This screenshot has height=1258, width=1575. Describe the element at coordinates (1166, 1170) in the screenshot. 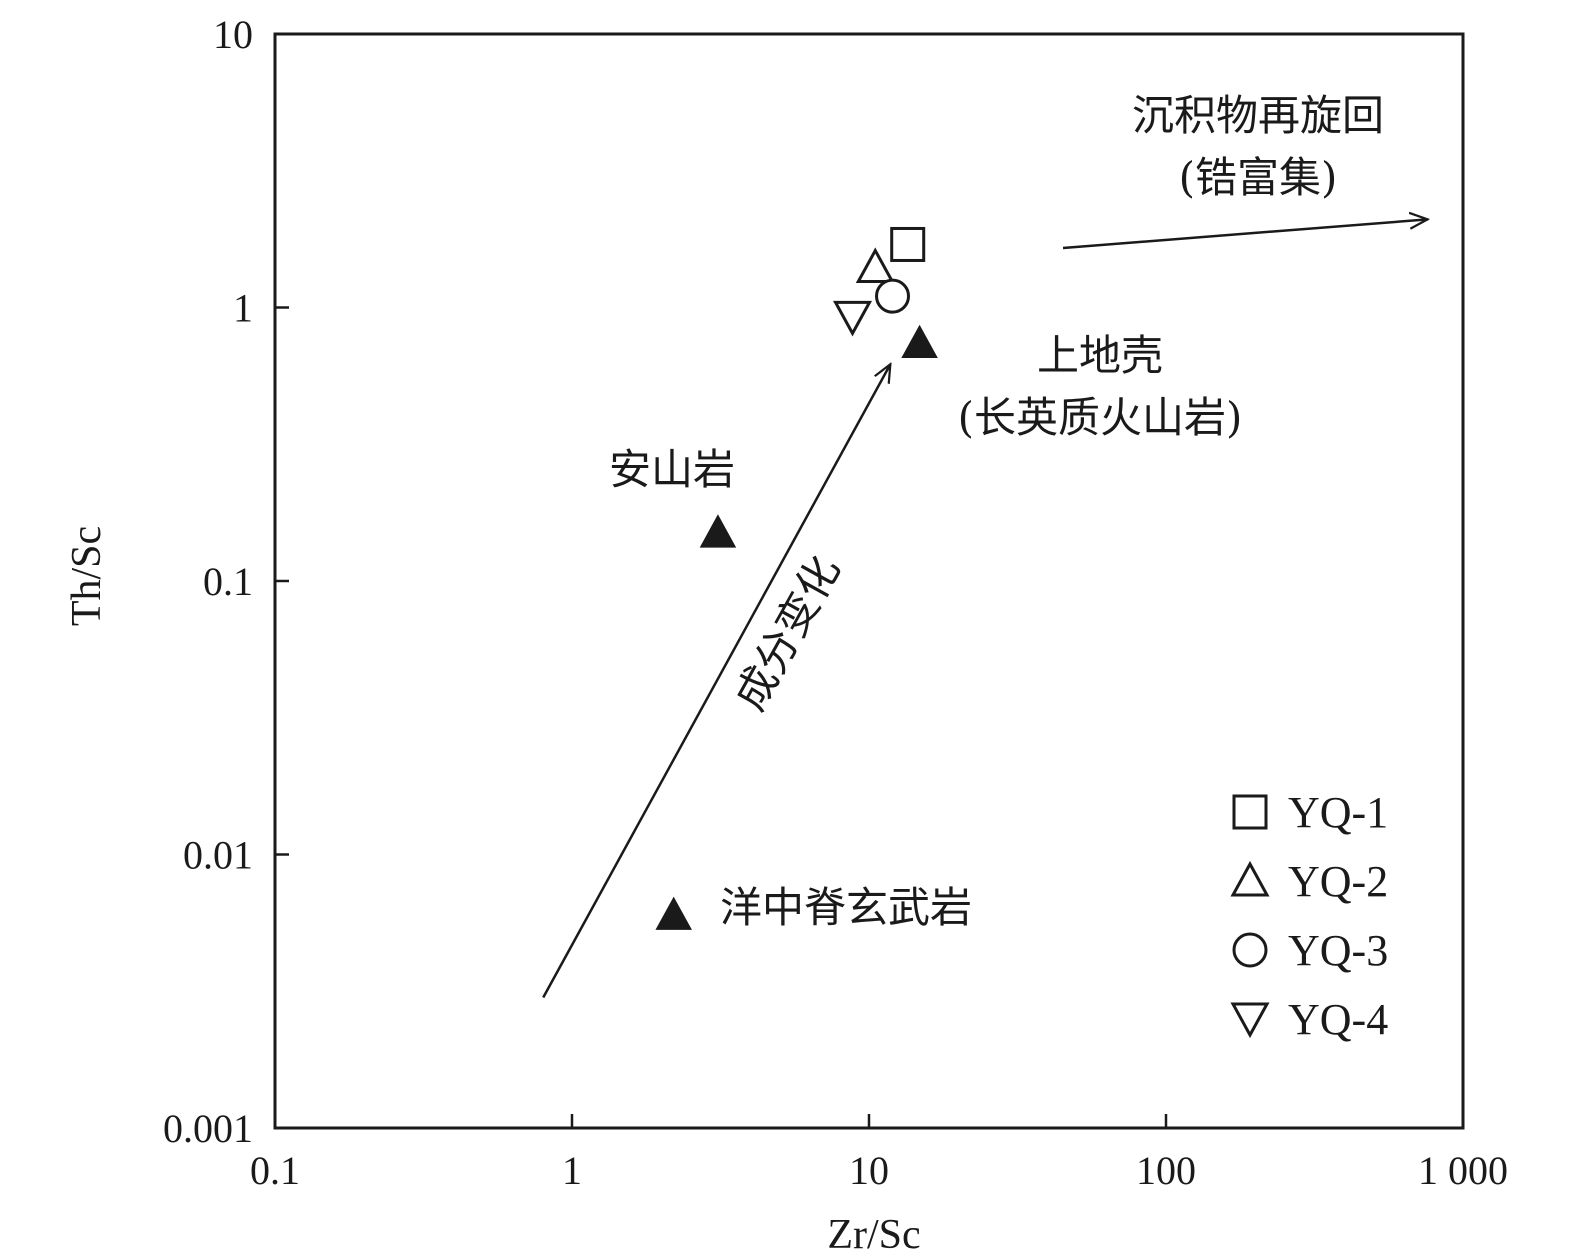

I see `x-tick-label: 100` at that location.